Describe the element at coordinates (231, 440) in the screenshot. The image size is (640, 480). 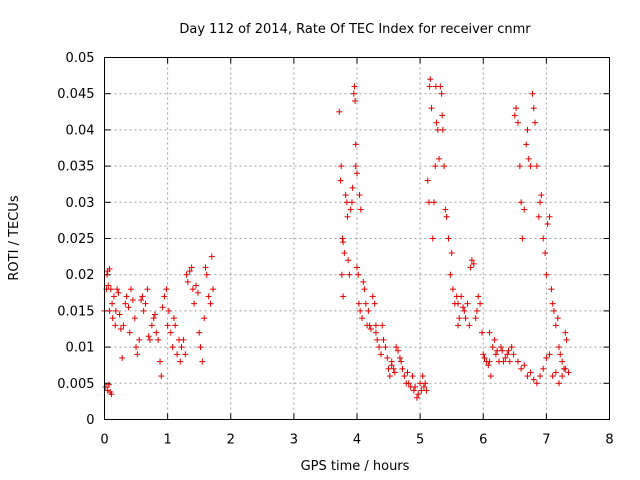
I see `x-tick-label: 2` at that location.